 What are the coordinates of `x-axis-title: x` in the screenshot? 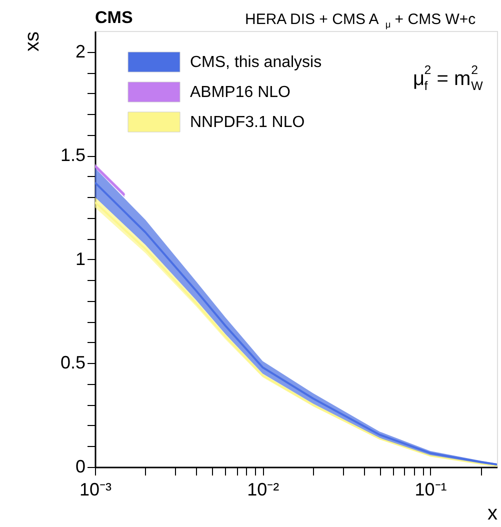 It's located at (493, 513).